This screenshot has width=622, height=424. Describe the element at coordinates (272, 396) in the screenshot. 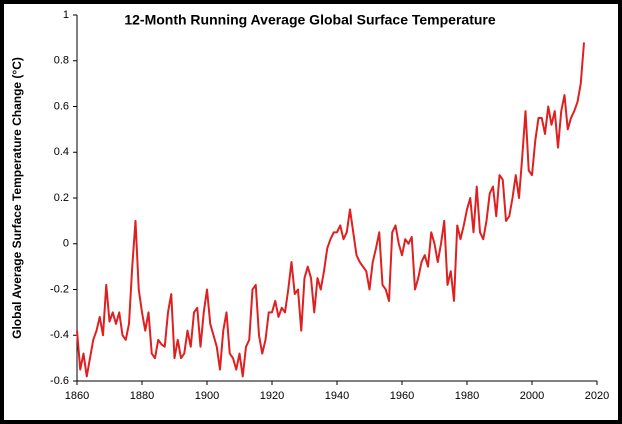

I see `x-tick-label: 1920` at that location.